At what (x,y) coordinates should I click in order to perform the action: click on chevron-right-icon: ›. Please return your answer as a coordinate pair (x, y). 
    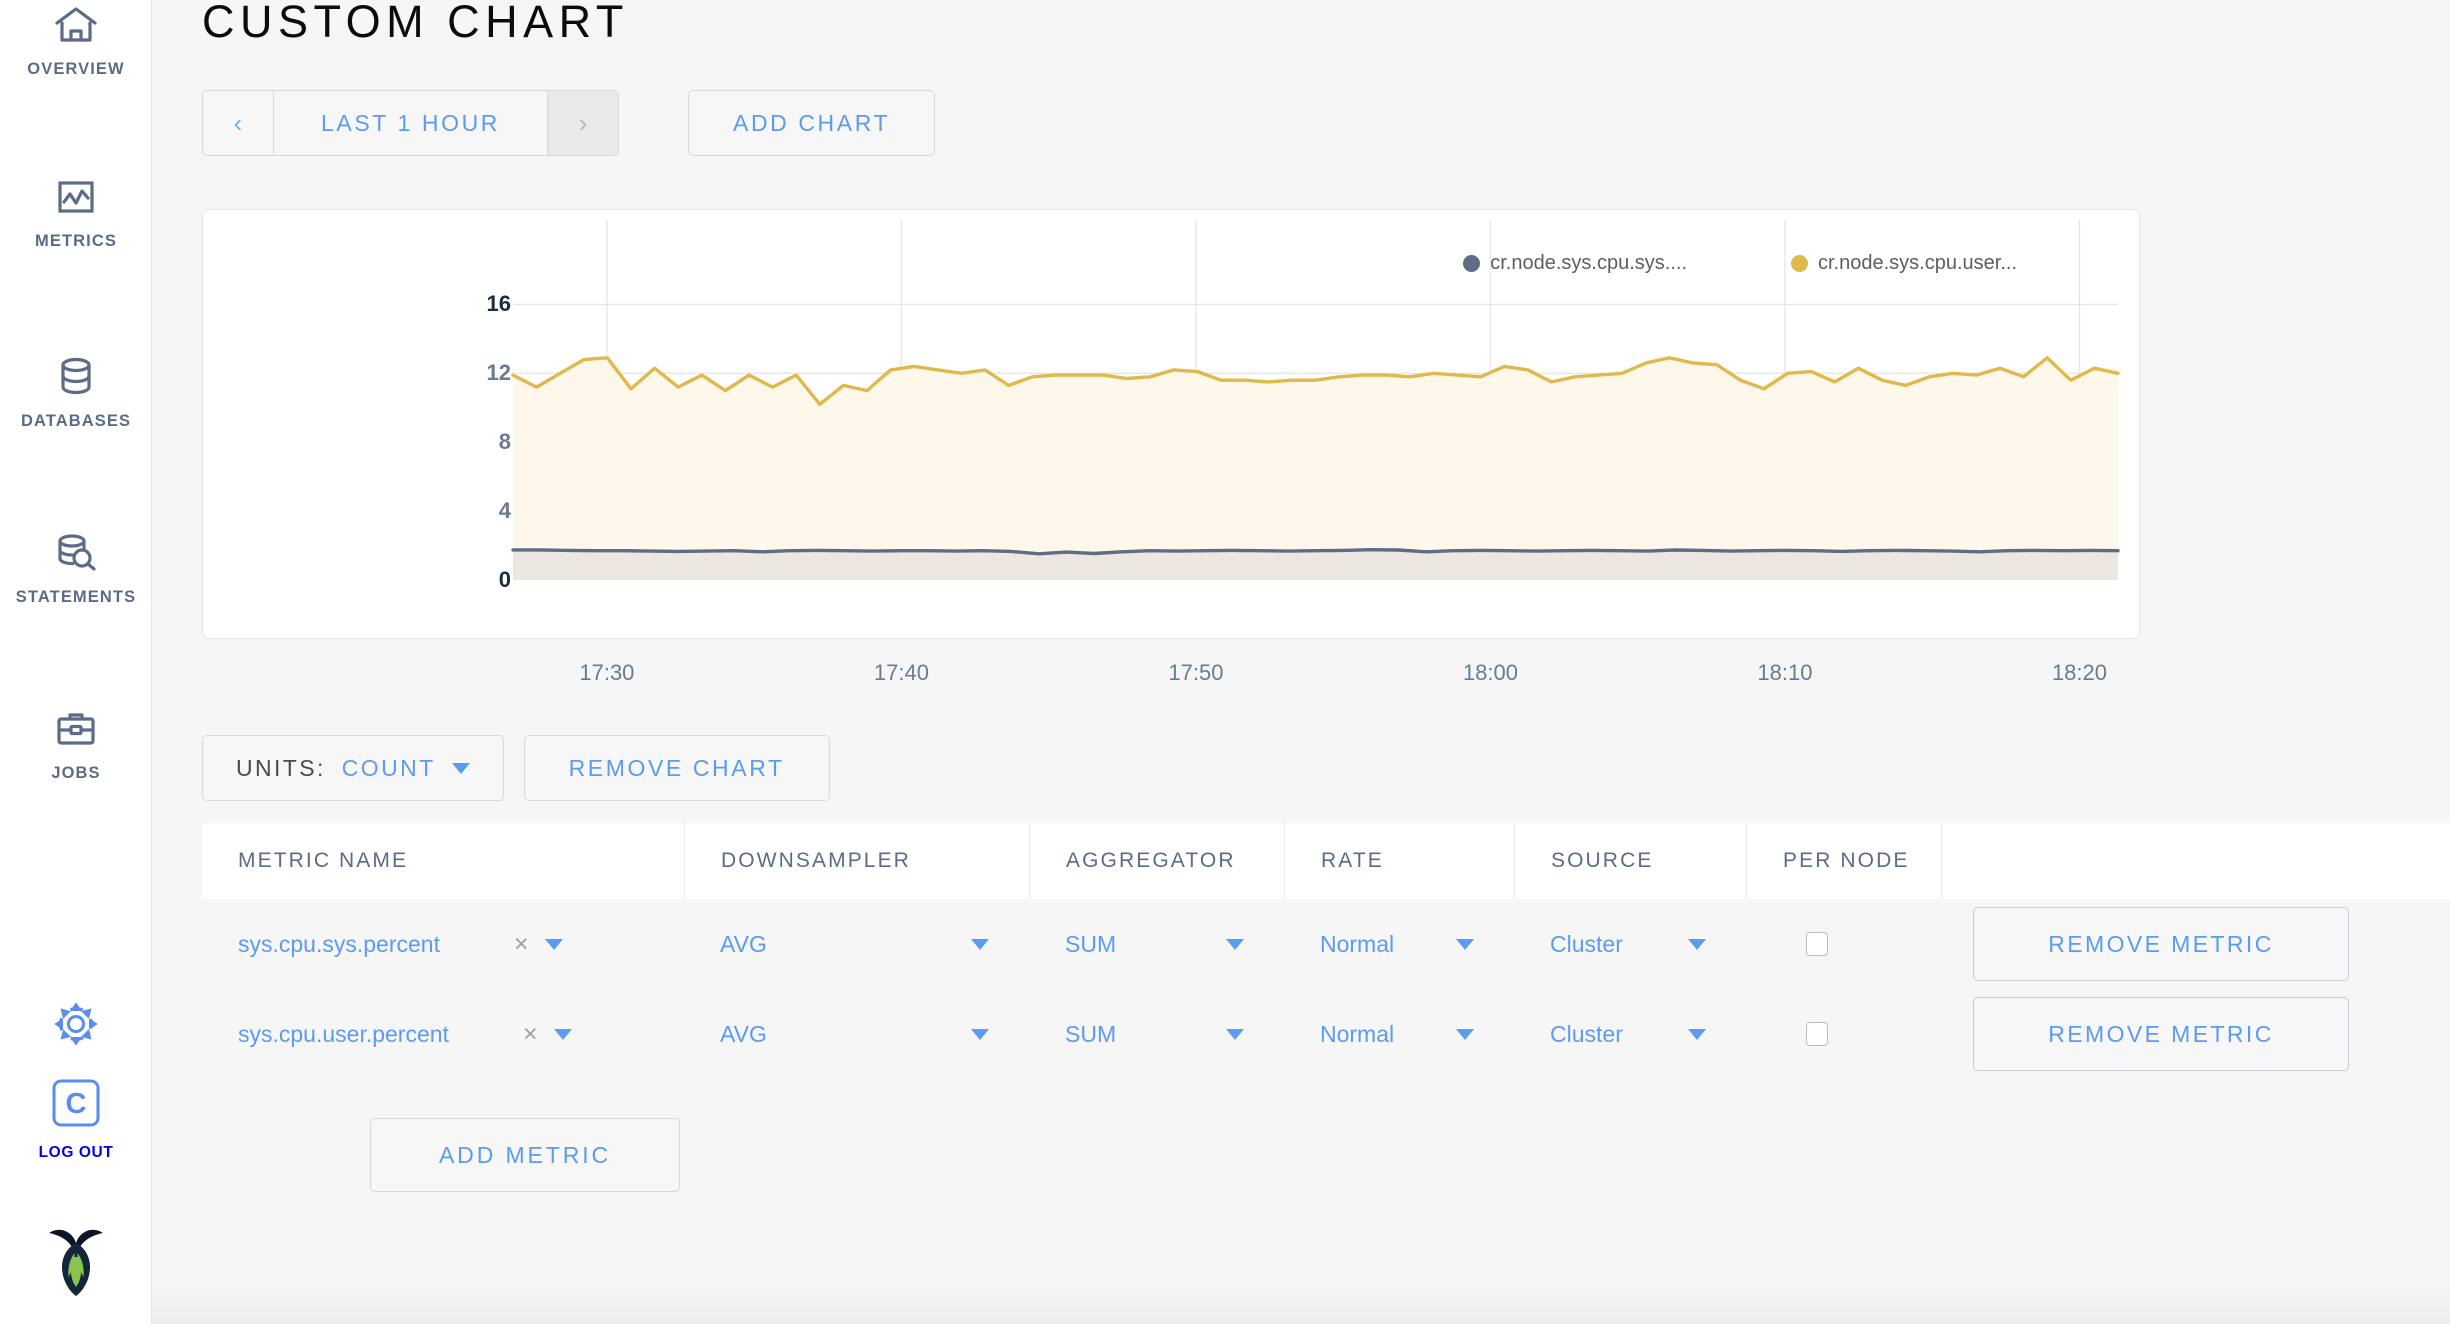
    Looking at the image, I should click on (582, 123).